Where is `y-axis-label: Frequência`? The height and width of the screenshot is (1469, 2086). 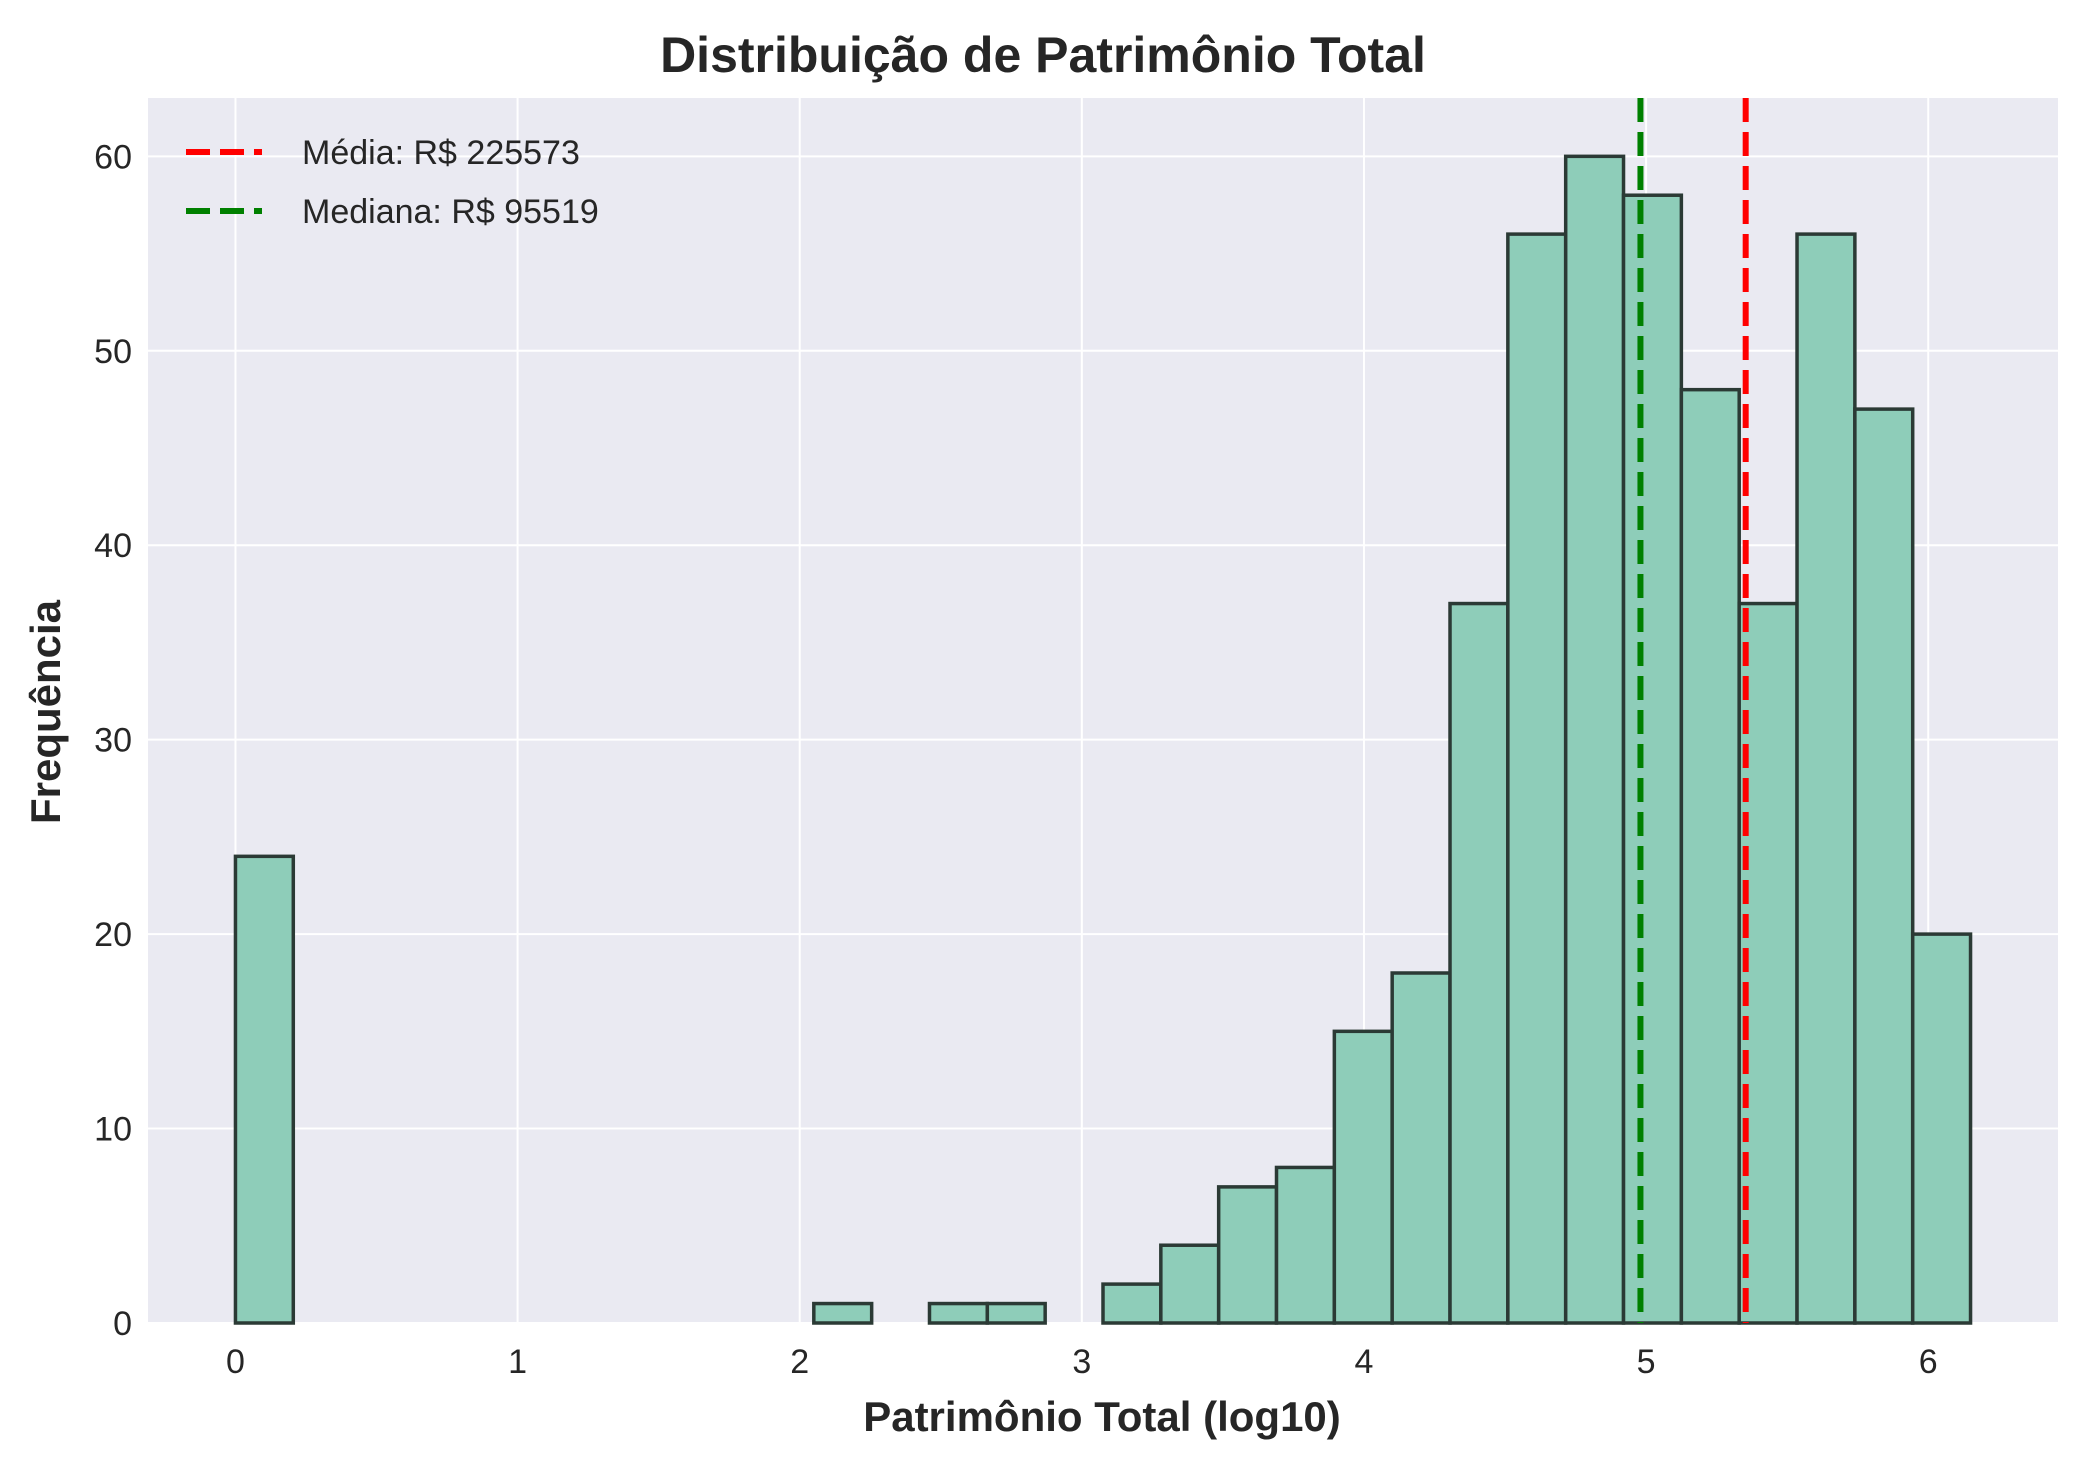 y-axis-label: Frequência is located at coordinates (45, 711).